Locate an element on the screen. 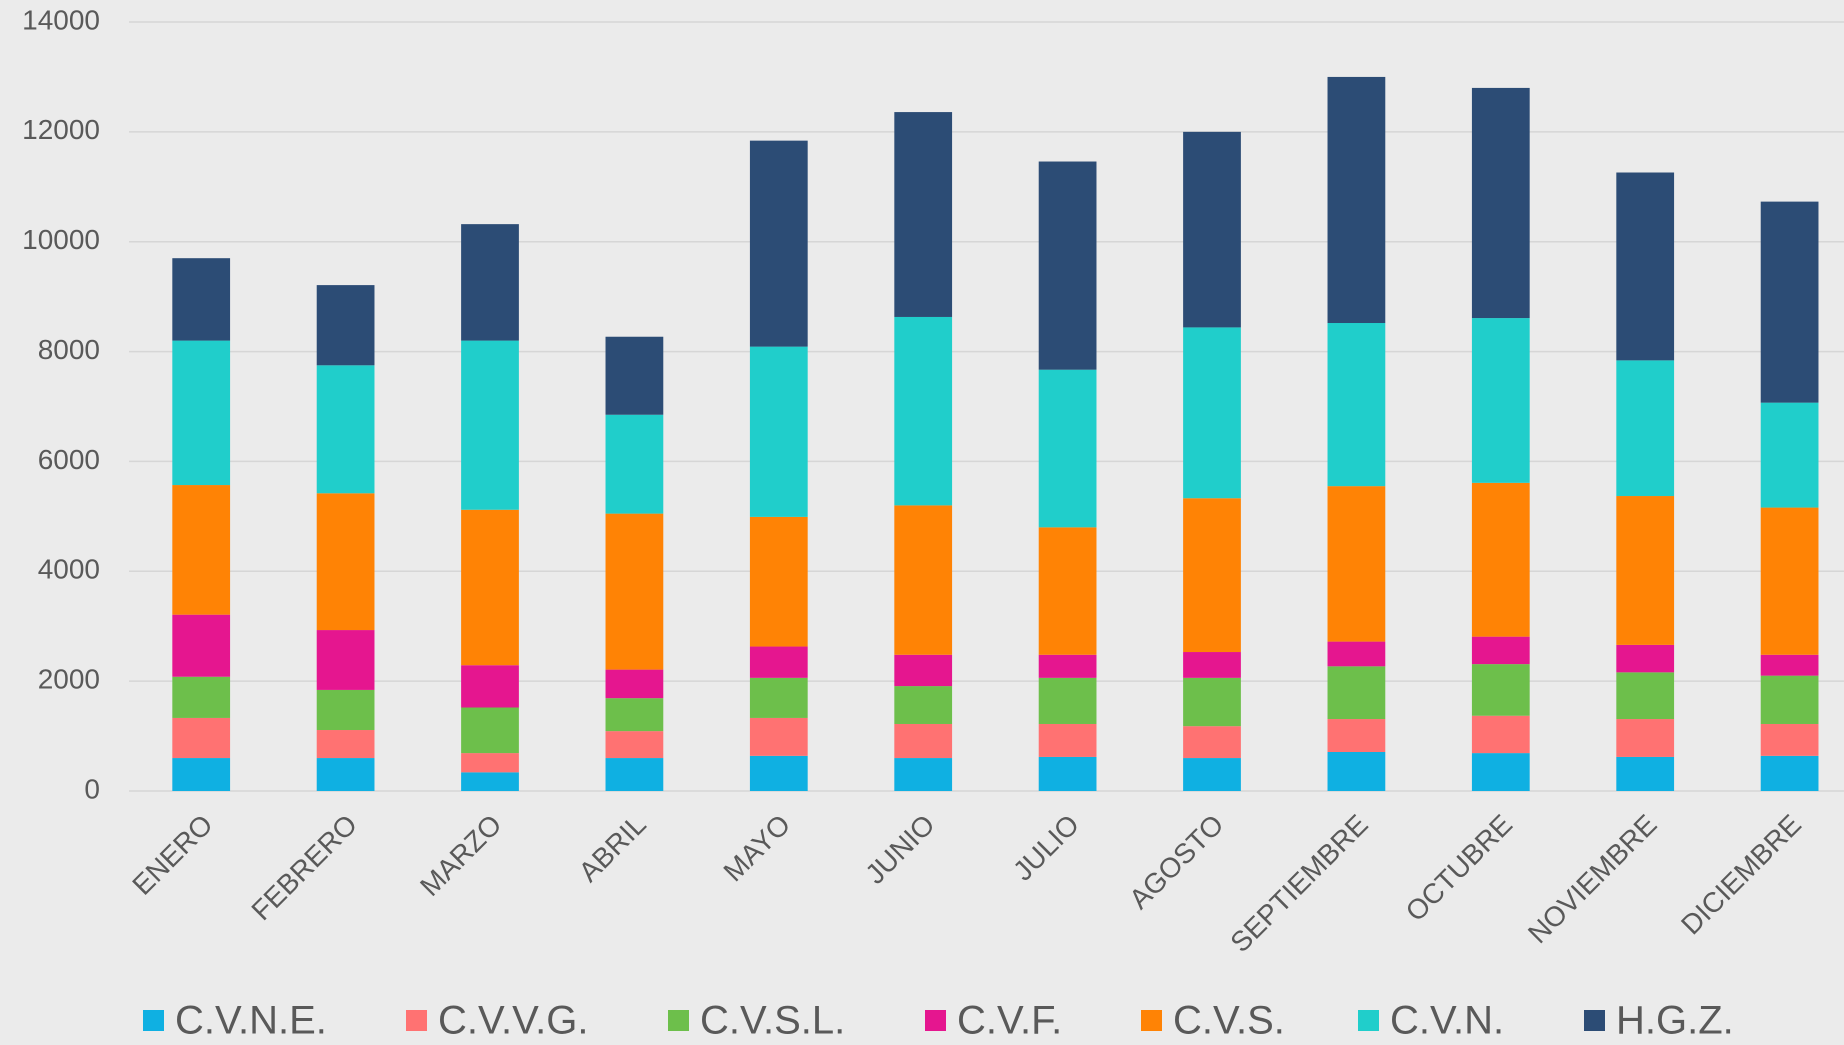 The height and width of the screenshot is (1045, 1844). legend-label: H.G.Z. is located at coordinates (1675, 1021).